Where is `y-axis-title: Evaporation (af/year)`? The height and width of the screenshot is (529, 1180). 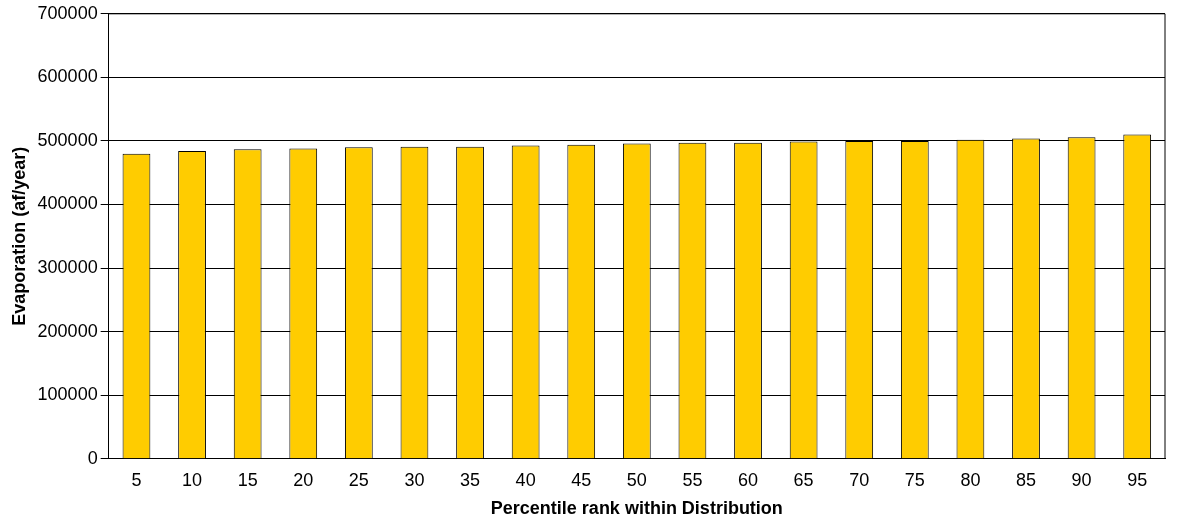
y-axis-title: Evaporation (af/year) is located at coordinates (18, 236).